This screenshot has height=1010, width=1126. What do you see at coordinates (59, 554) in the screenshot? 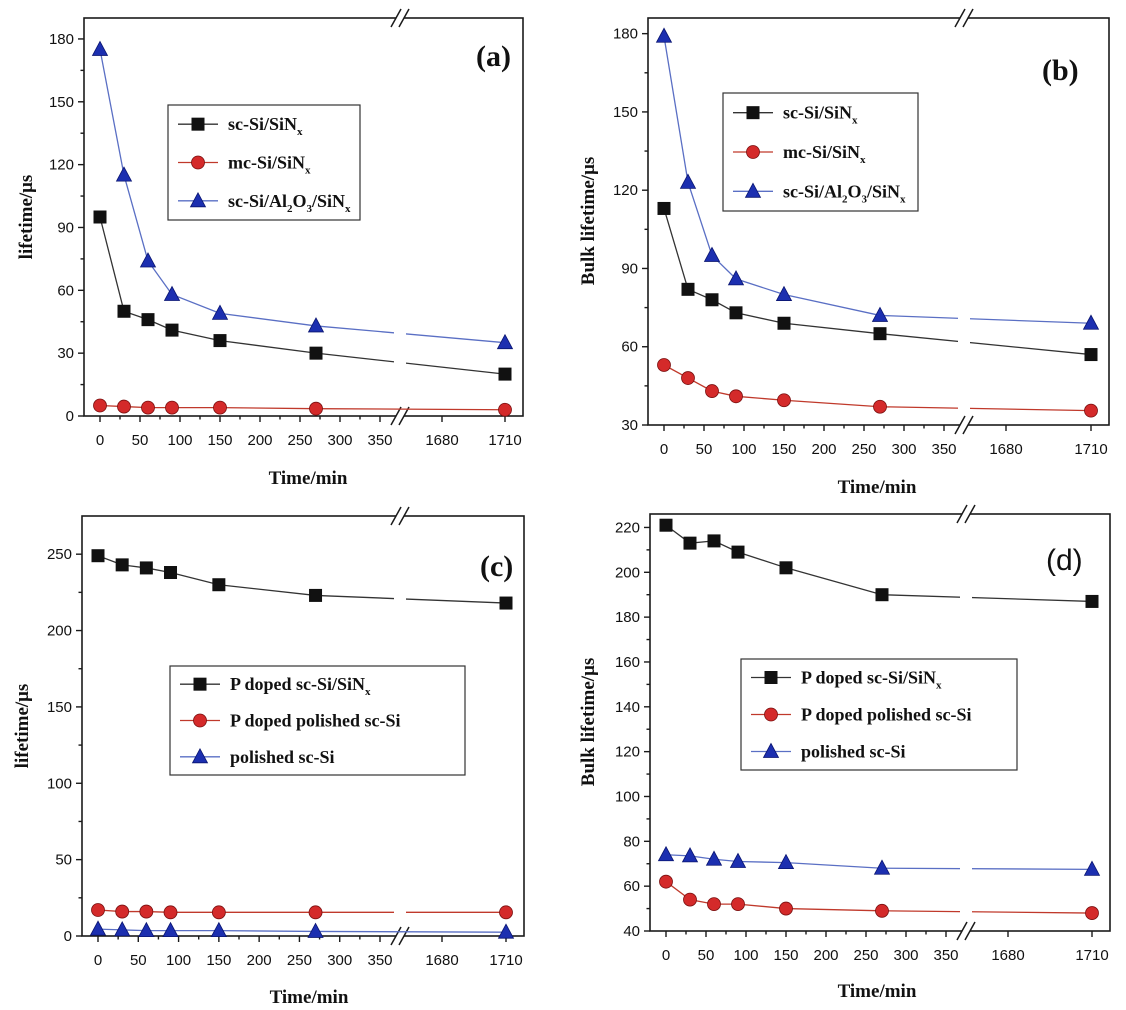
I see `y-tick-label: 250` at bounding box center [59, 554].